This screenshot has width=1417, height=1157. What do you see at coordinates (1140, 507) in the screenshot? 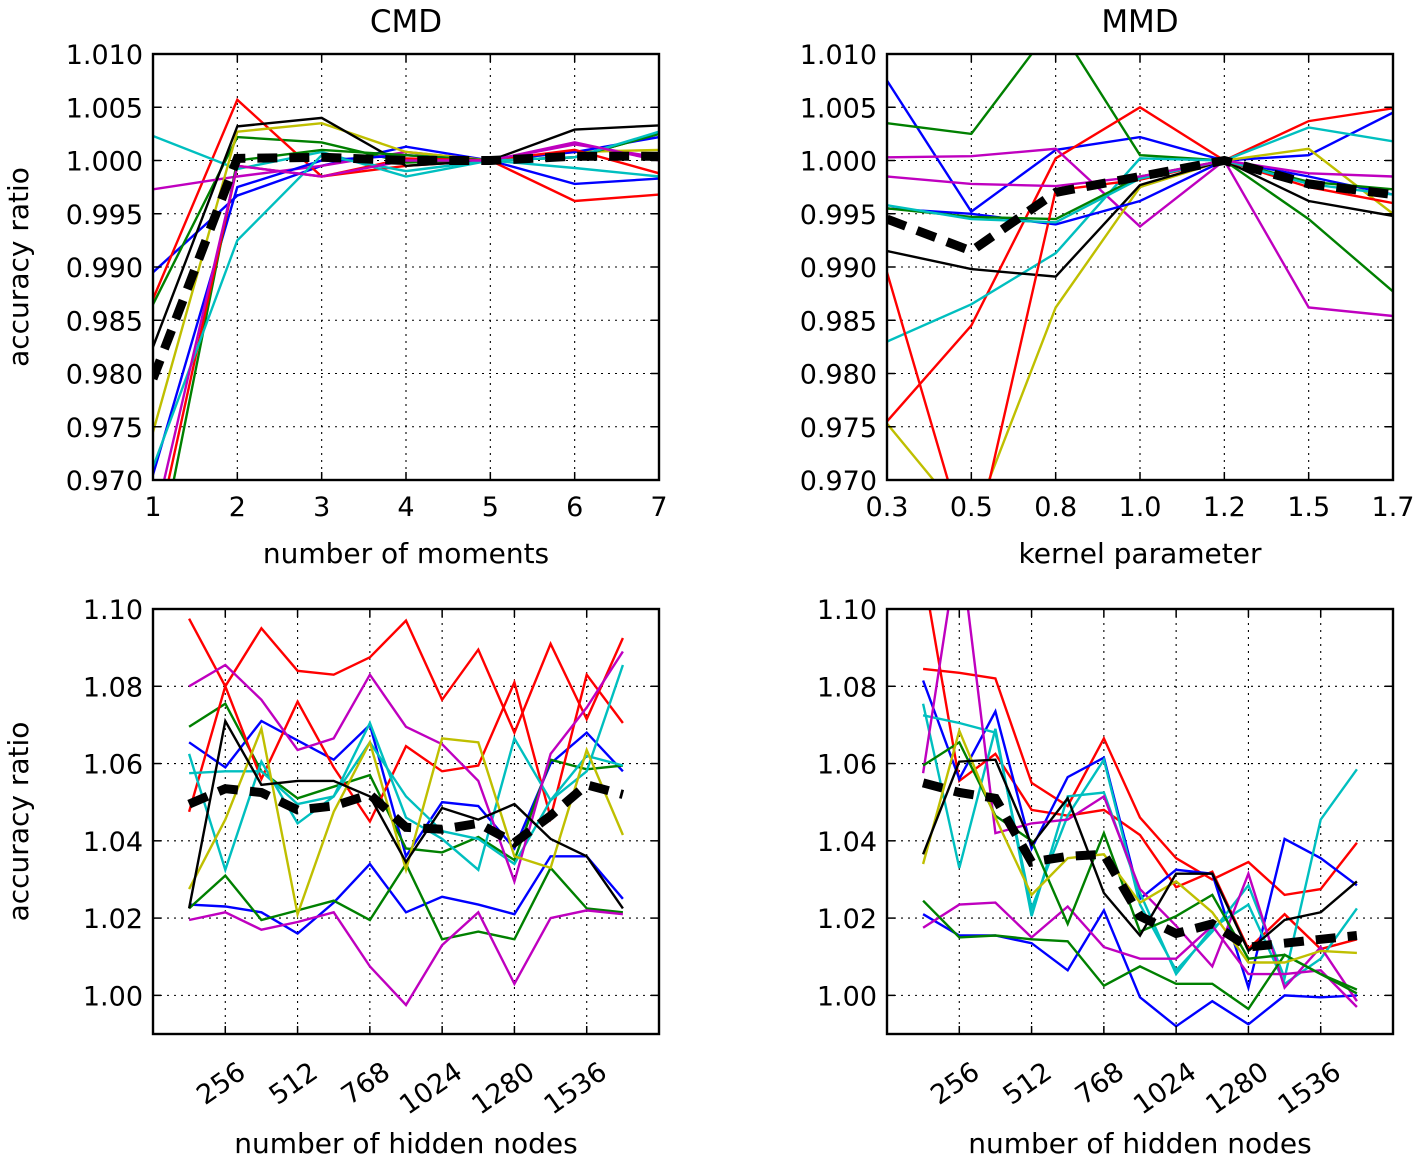
I see `x-tick-label: 1.0` at bounding box center [1140, 507].